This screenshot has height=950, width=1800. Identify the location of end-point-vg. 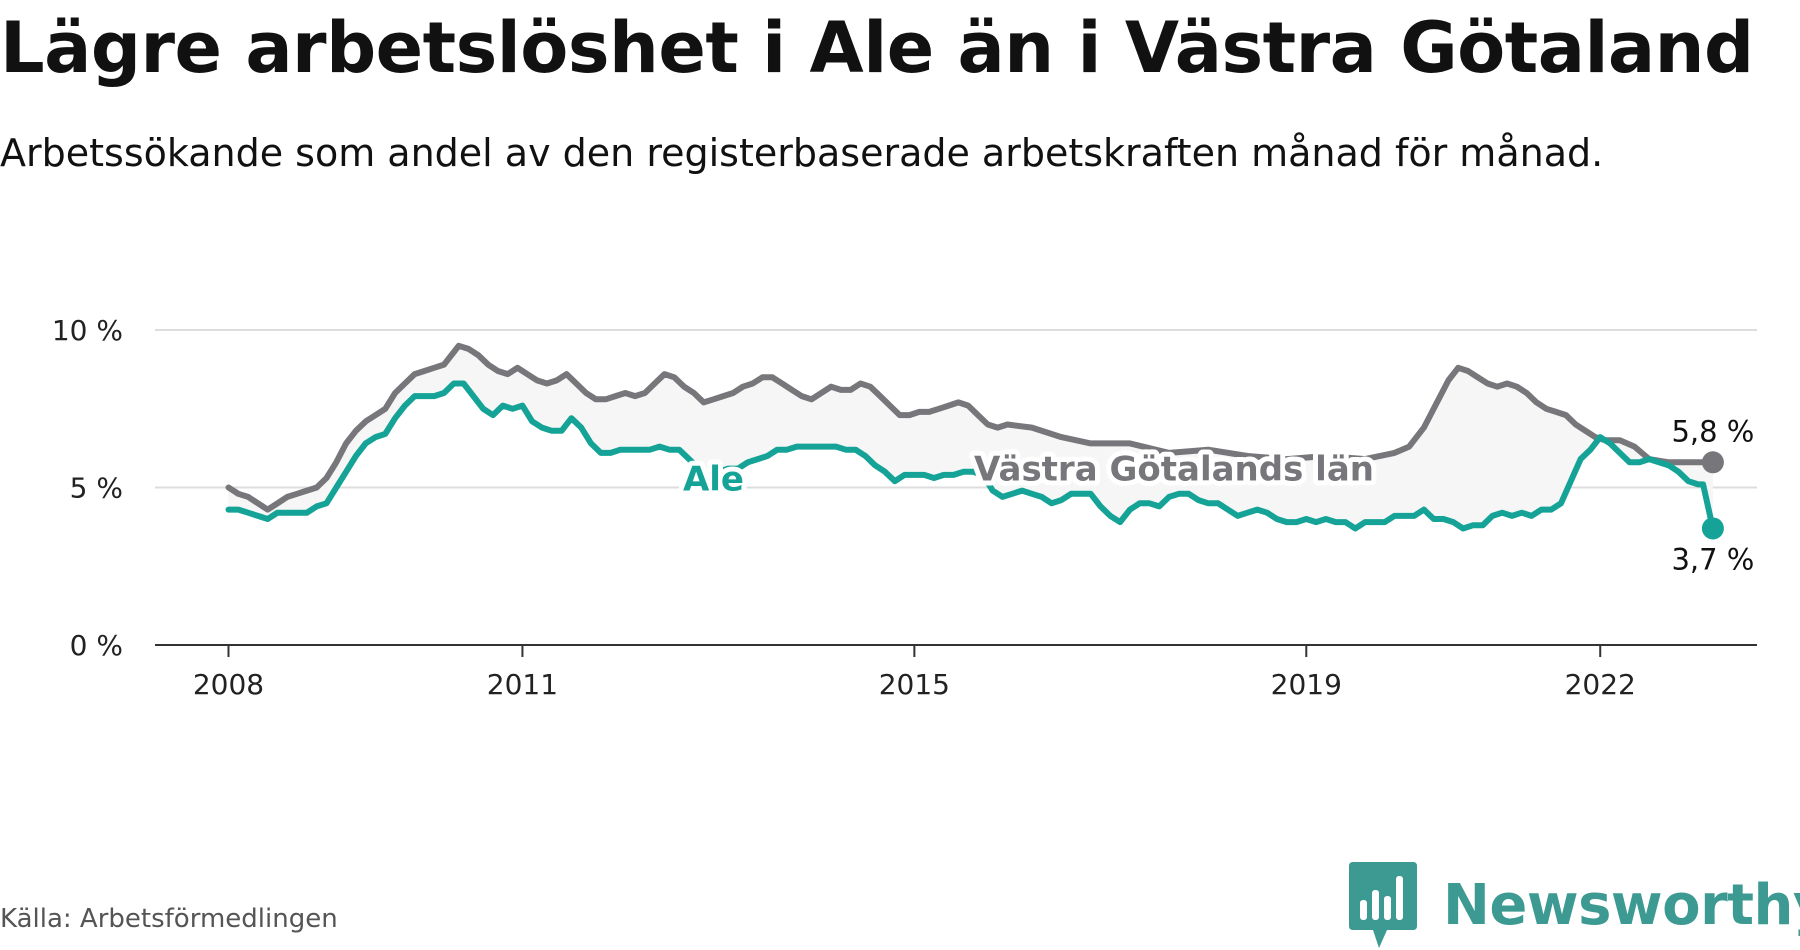
(1712, 462).